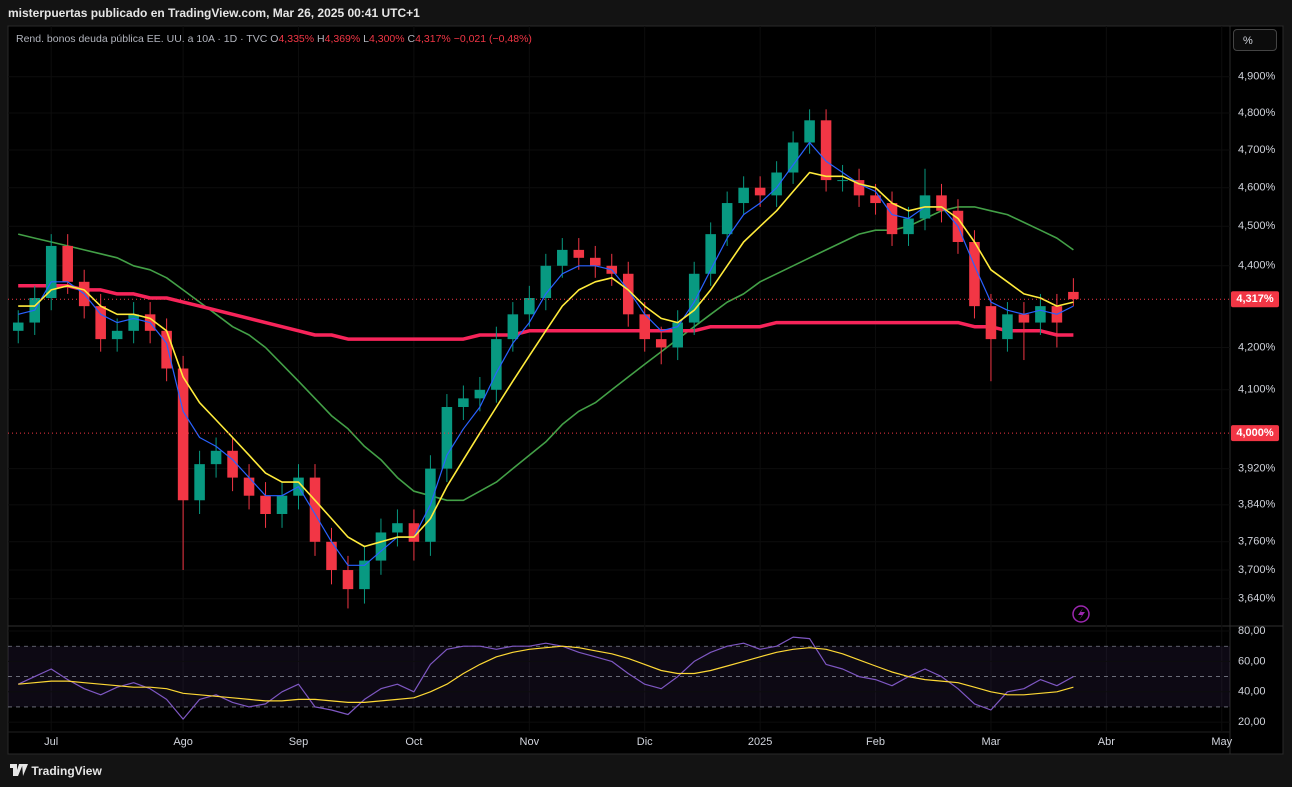 This screenshot has height=787, width=1292. Describe the element at coordinates (530, 742) in the screenshot. I see `x-tick-label: Nov` at that location.